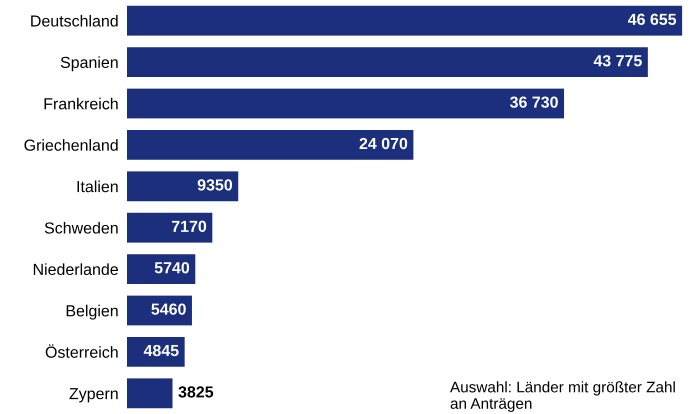 This screenshot has width=696, height=414. What do you see at coordinates (82, 351) in the screenshot?
I see `y-tick-label: Österreich` at bounding box center [82, 351].